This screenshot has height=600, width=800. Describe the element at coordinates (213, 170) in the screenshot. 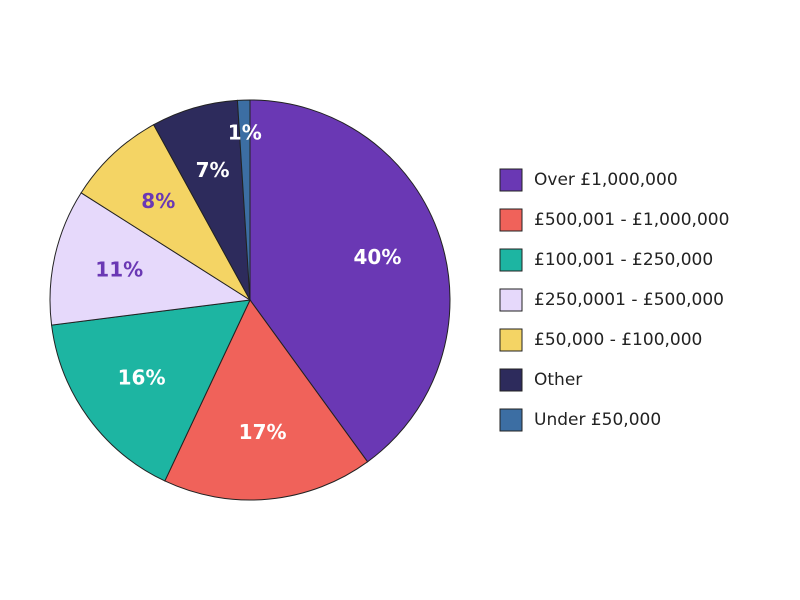

I see `data-label: 7%` at that location.